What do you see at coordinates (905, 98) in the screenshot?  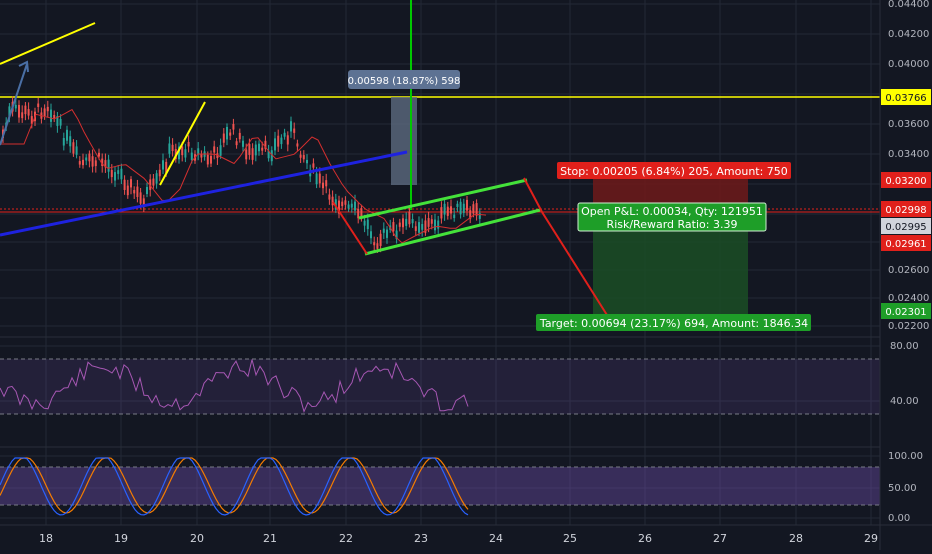 I see `price-label: 0.03766` at bounding box center [905, 98].